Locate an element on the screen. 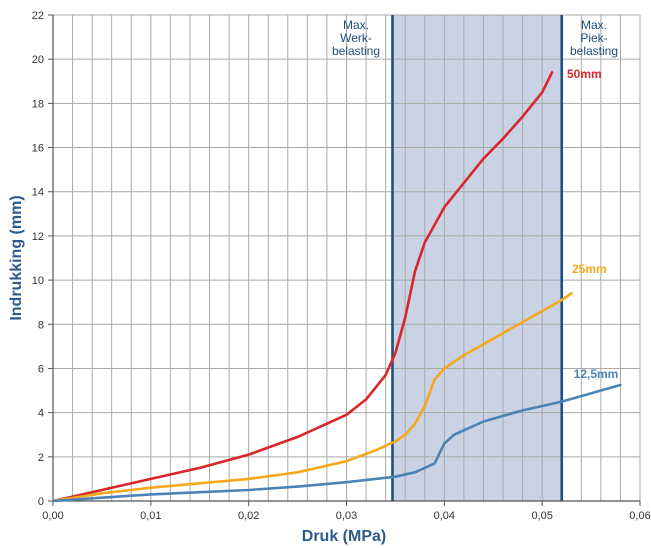 The height and width of the screenshot is (548, 651). annotation-1-line: Max. is located at coordinates (356, 25).